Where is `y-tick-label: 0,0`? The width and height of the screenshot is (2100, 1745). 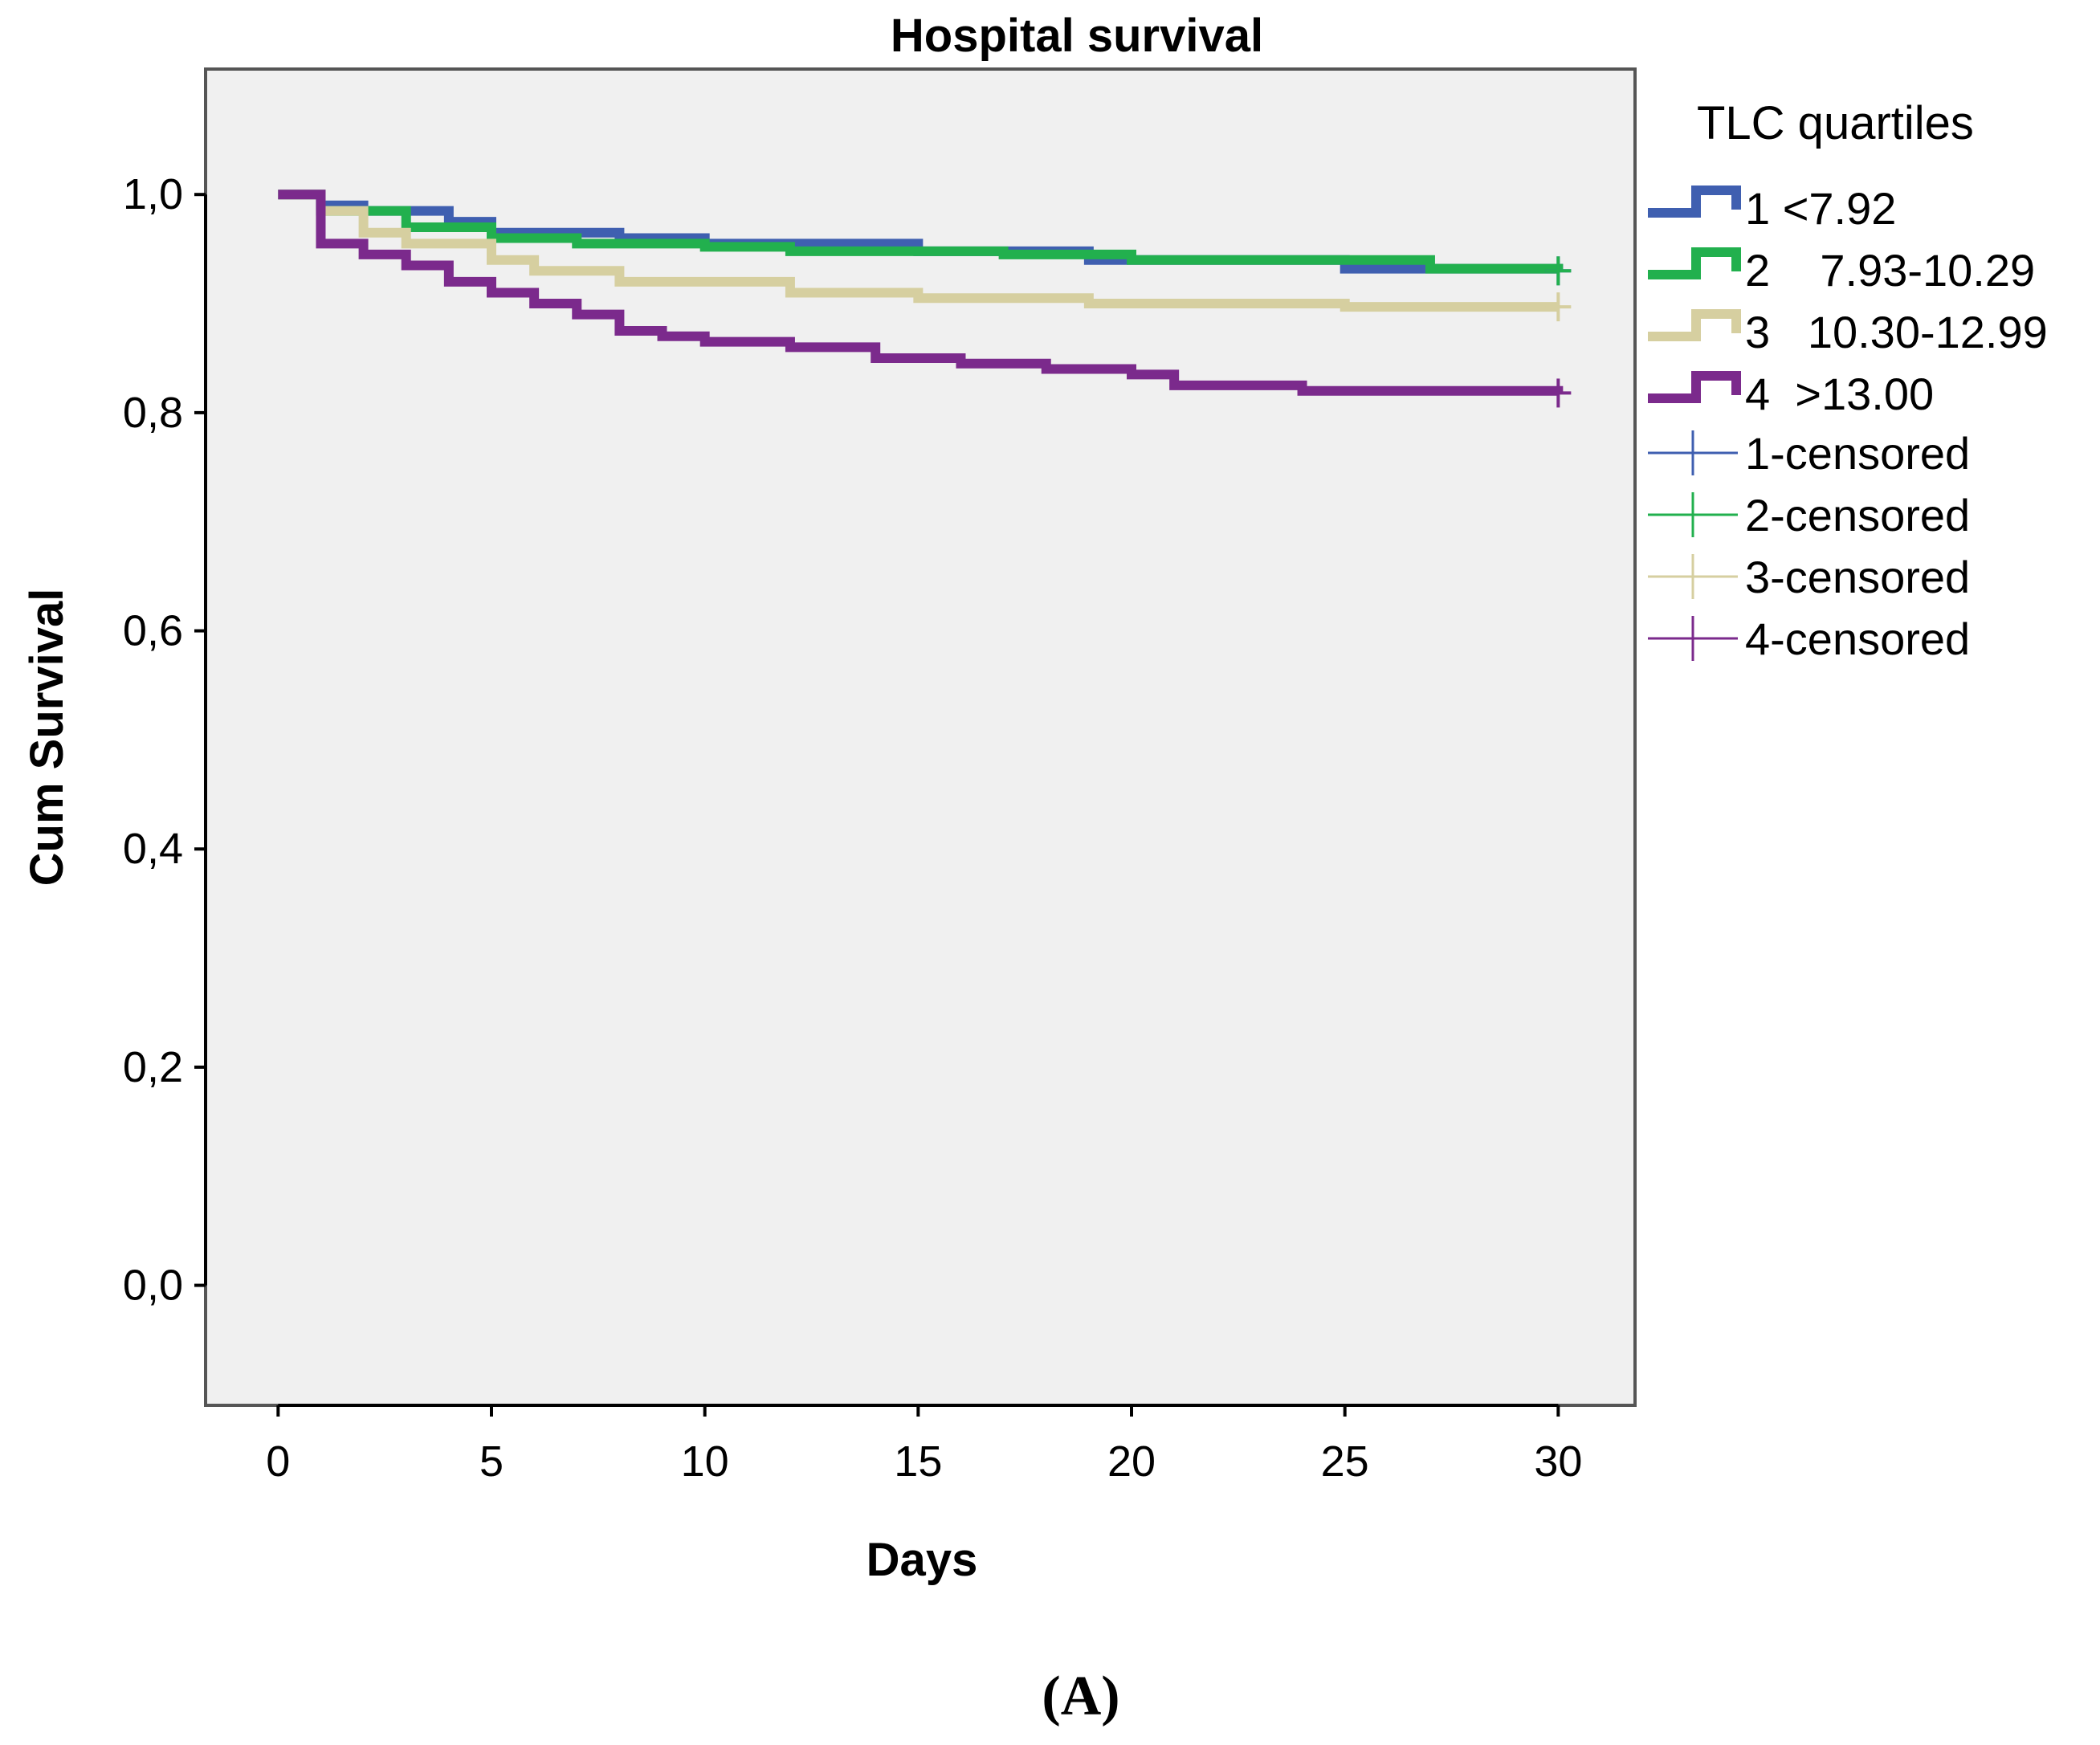
y-tick-label: 0,0 is located at coordinates (153, 1286).